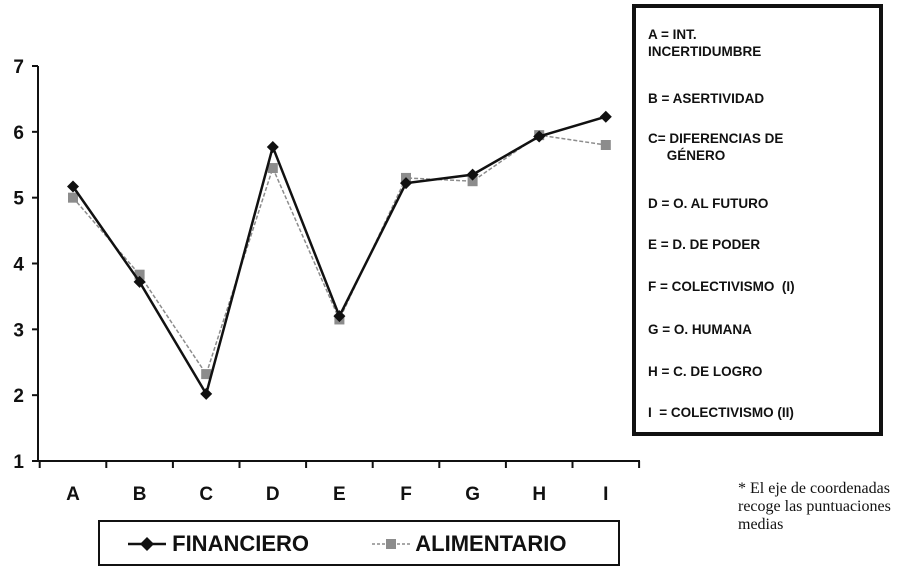  What do you see at coordinates (700, 329) in the screenshot?
I see `key-item-g: G = O. HUMANA` at bounding box center [700, 329].